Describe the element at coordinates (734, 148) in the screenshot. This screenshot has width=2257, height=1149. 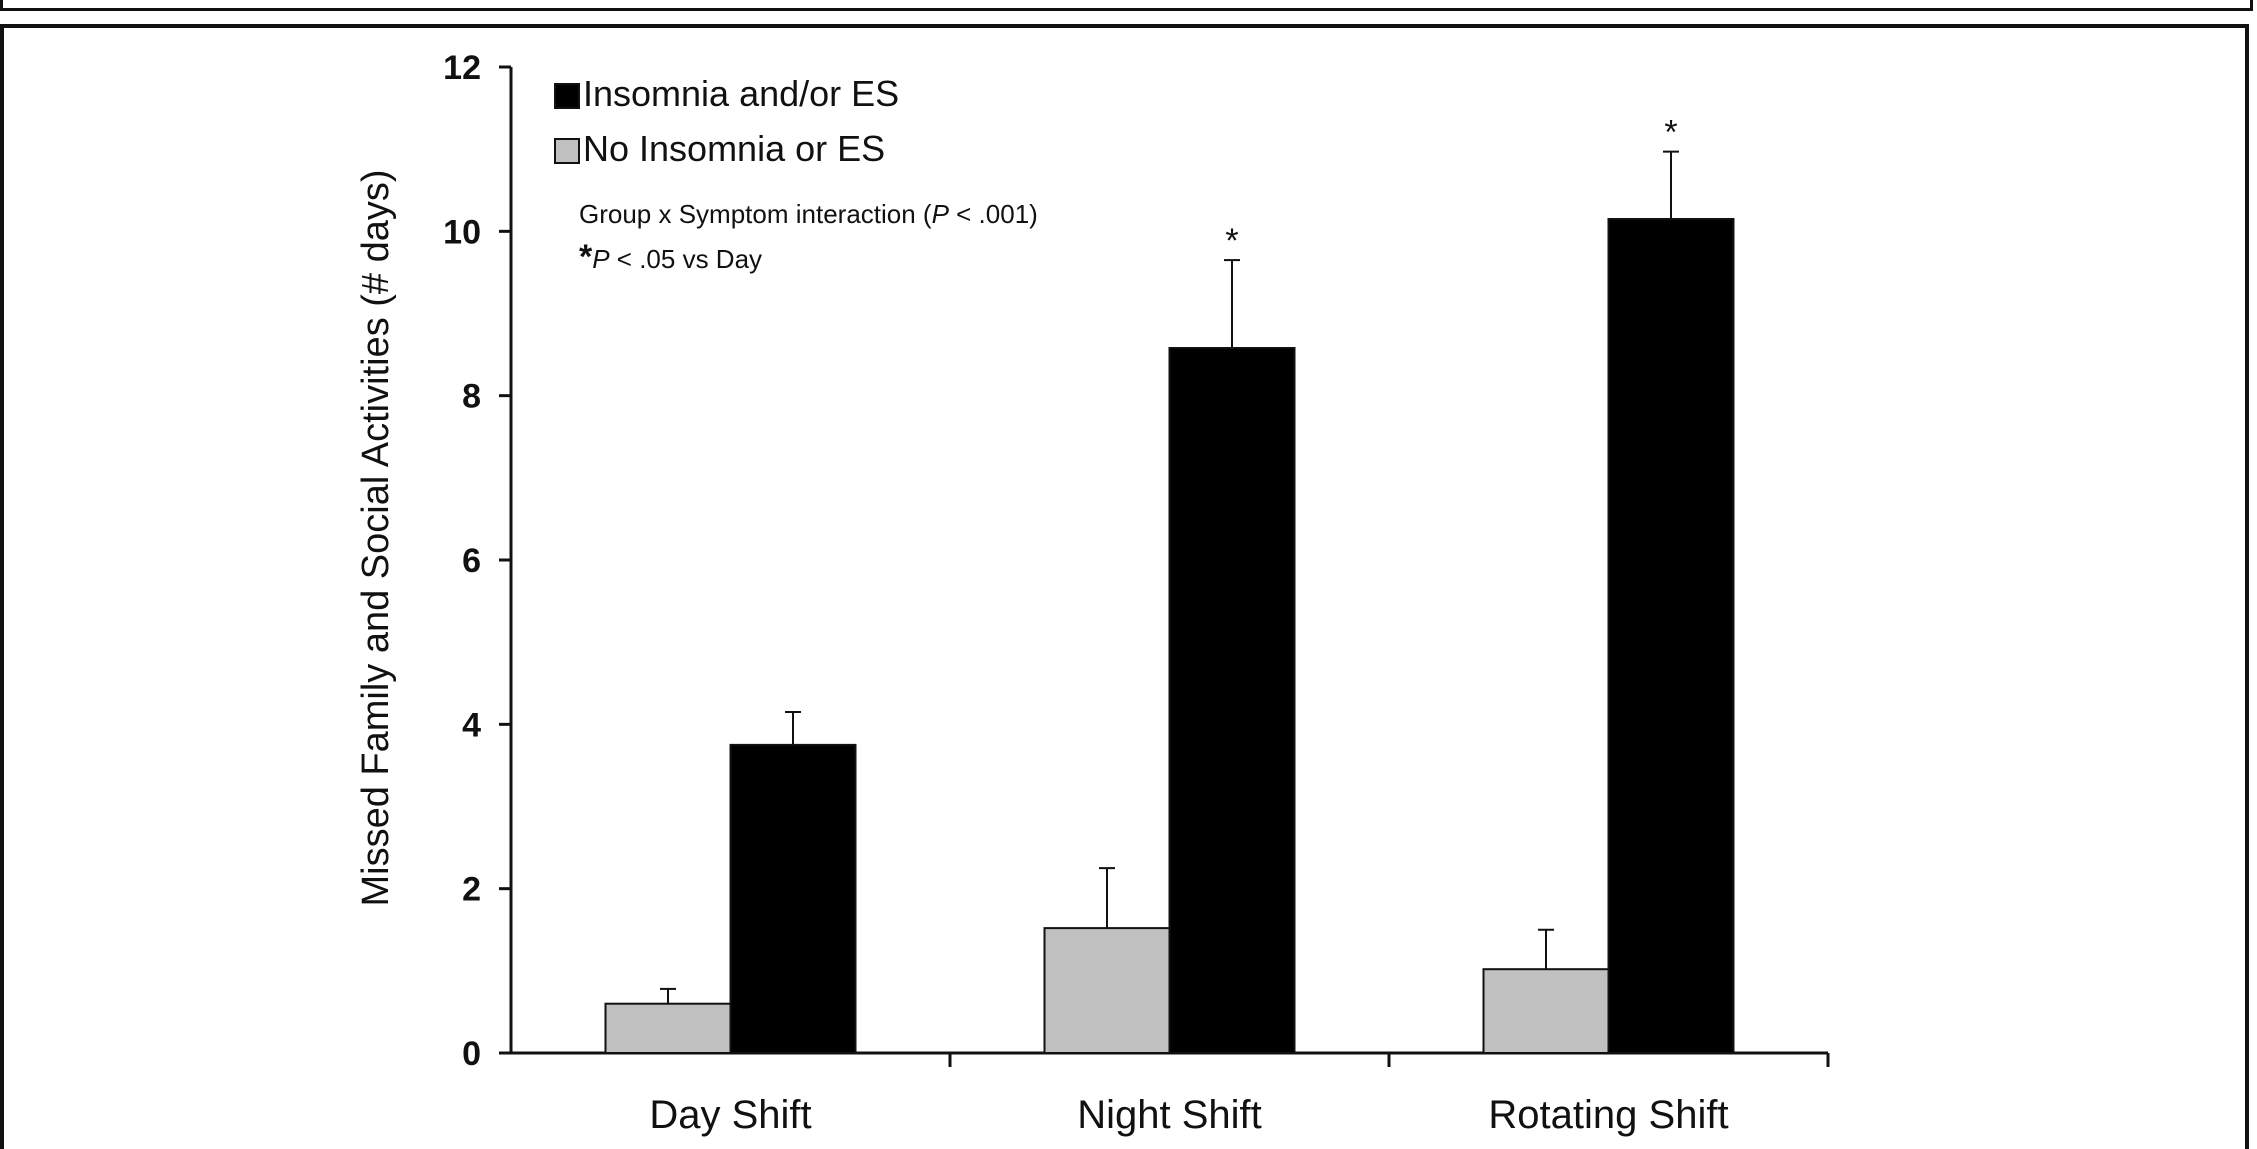
I see `legend-label-no-insomnia: No Insomnia or ES` at that location.